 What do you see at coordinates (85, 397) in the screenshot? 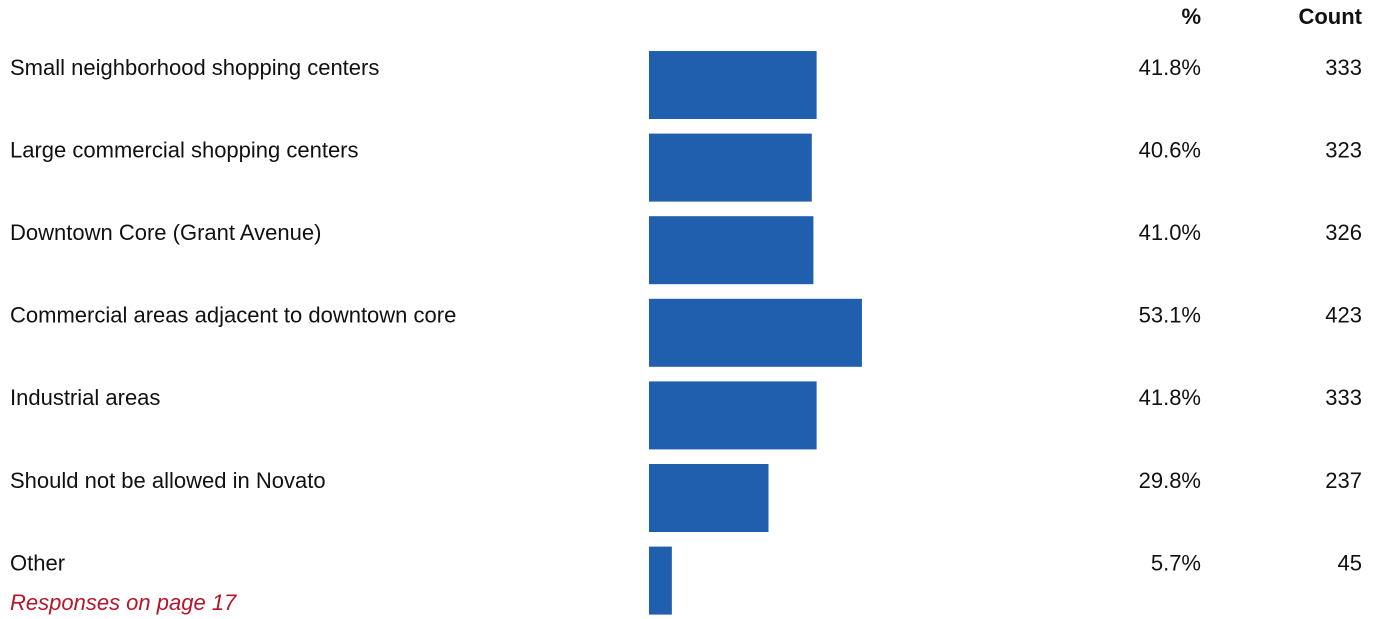
I see `category-label: Industrial areas` at bounding box center [85, 397].